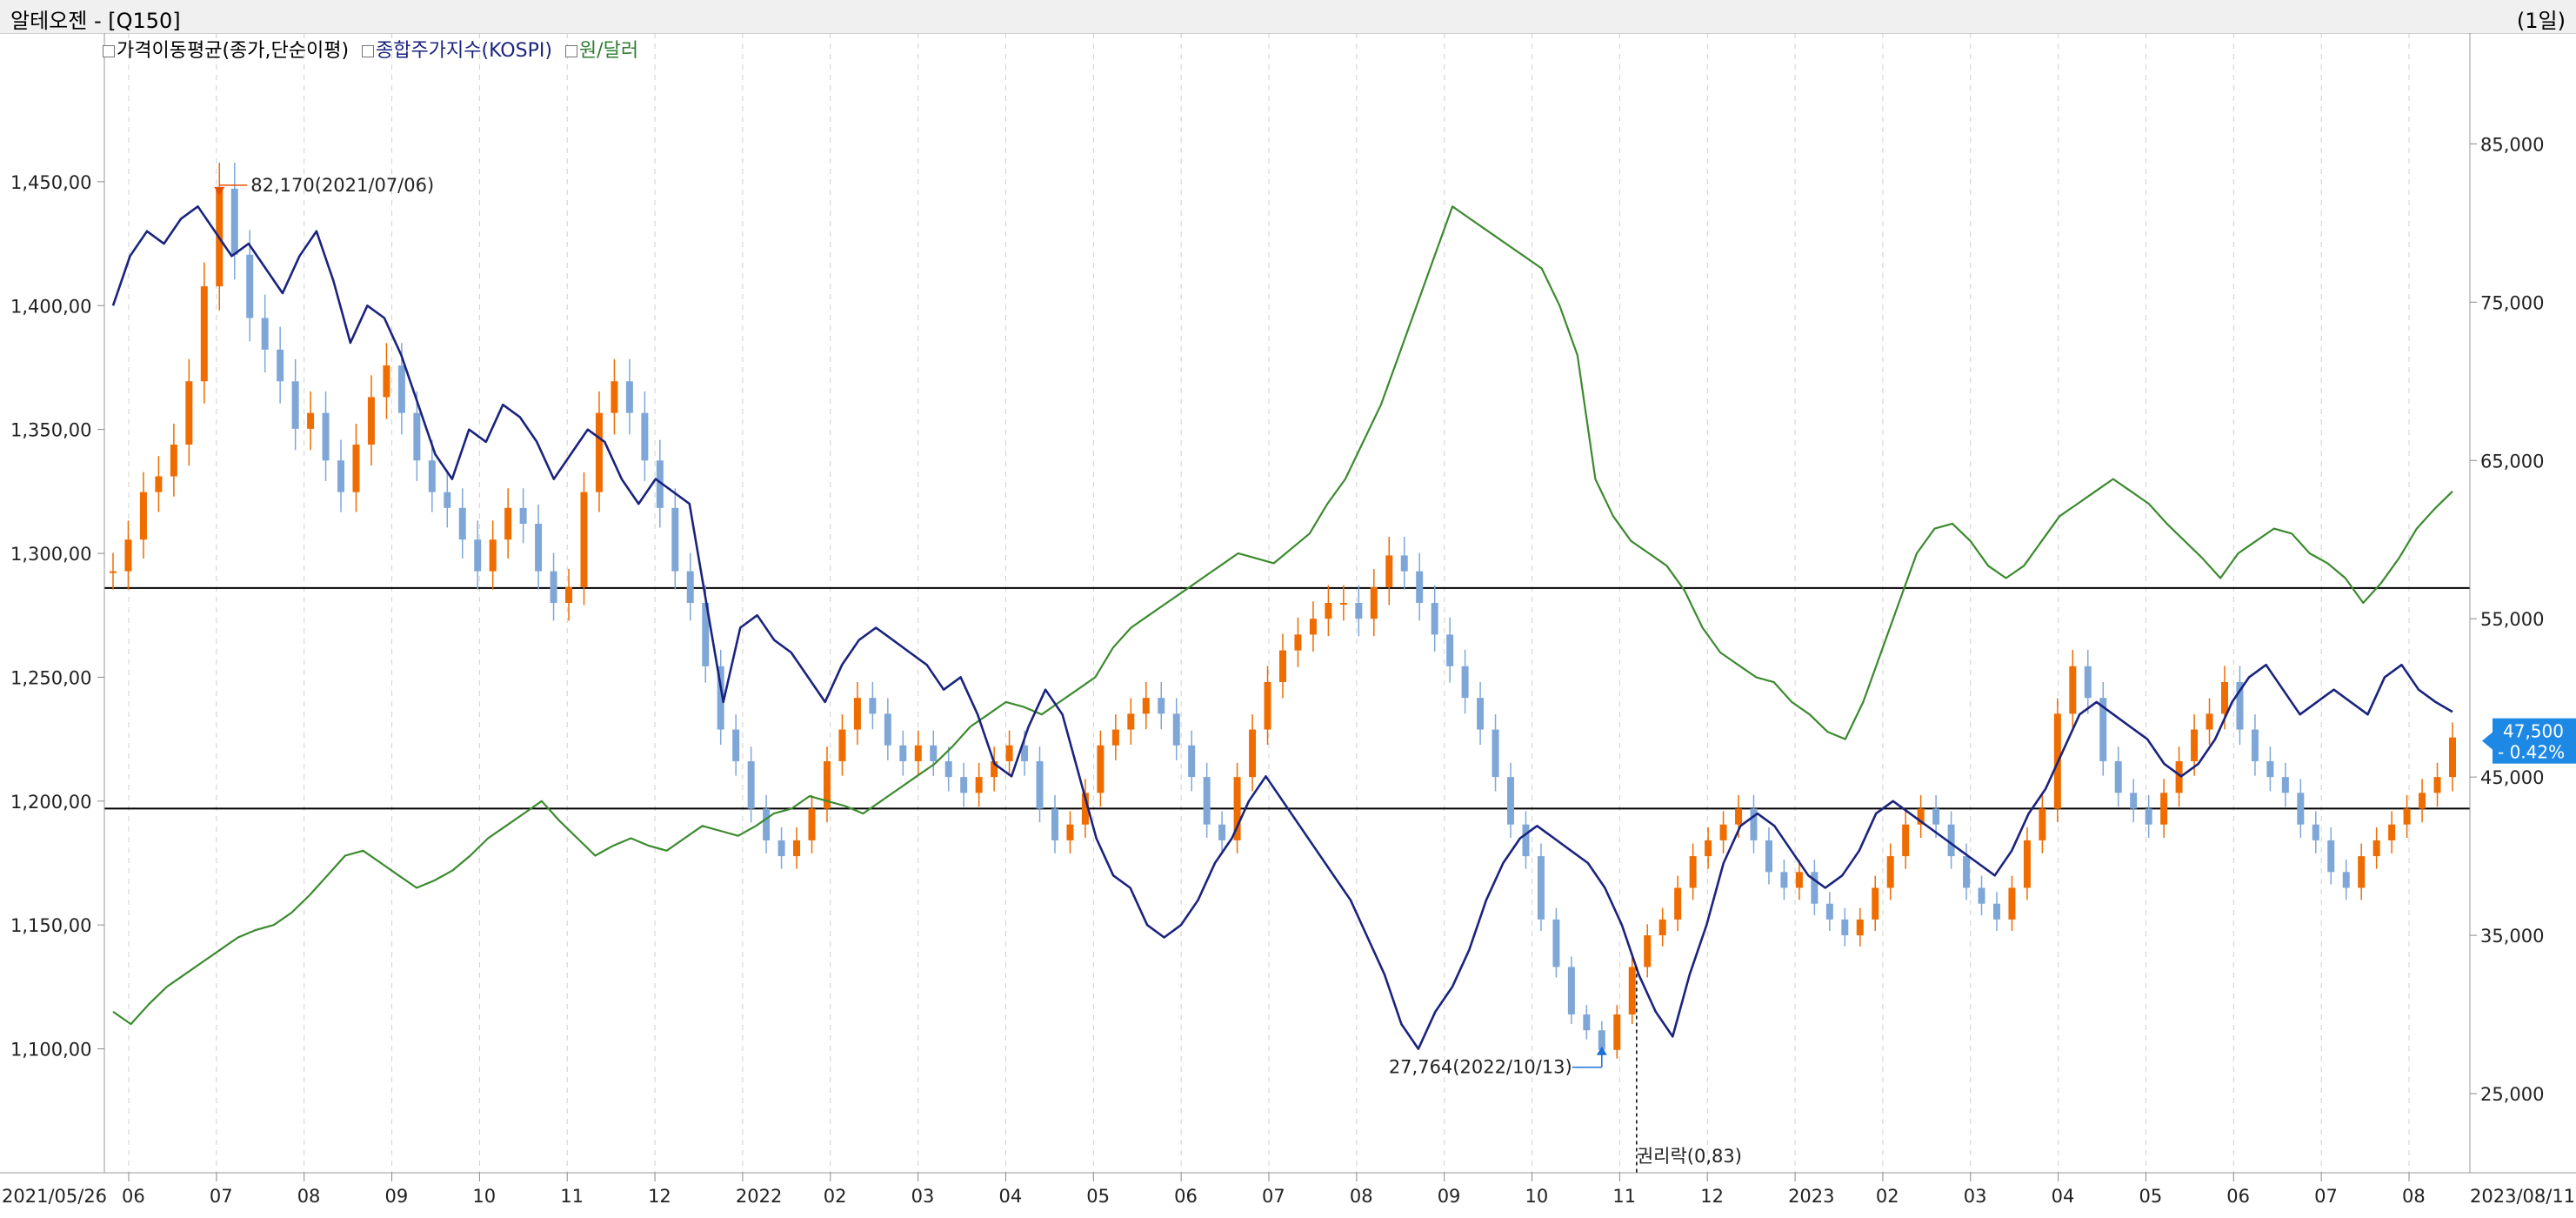  Describe the element at coordinates (2522, 1196) in the screenshot. I see `x-end-label: 2023/08/11` at that location.